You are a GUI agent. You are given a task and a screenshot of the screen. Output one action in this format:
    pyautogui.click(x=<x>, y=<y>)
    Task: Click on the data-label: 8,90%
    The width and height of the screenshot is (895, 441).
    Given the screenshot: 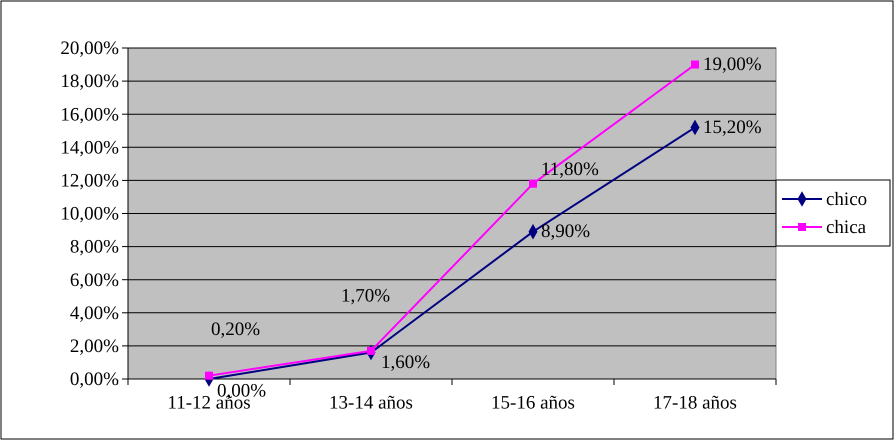 What is the action you would take?
    pyautogui.click(x=565, y=231)
    